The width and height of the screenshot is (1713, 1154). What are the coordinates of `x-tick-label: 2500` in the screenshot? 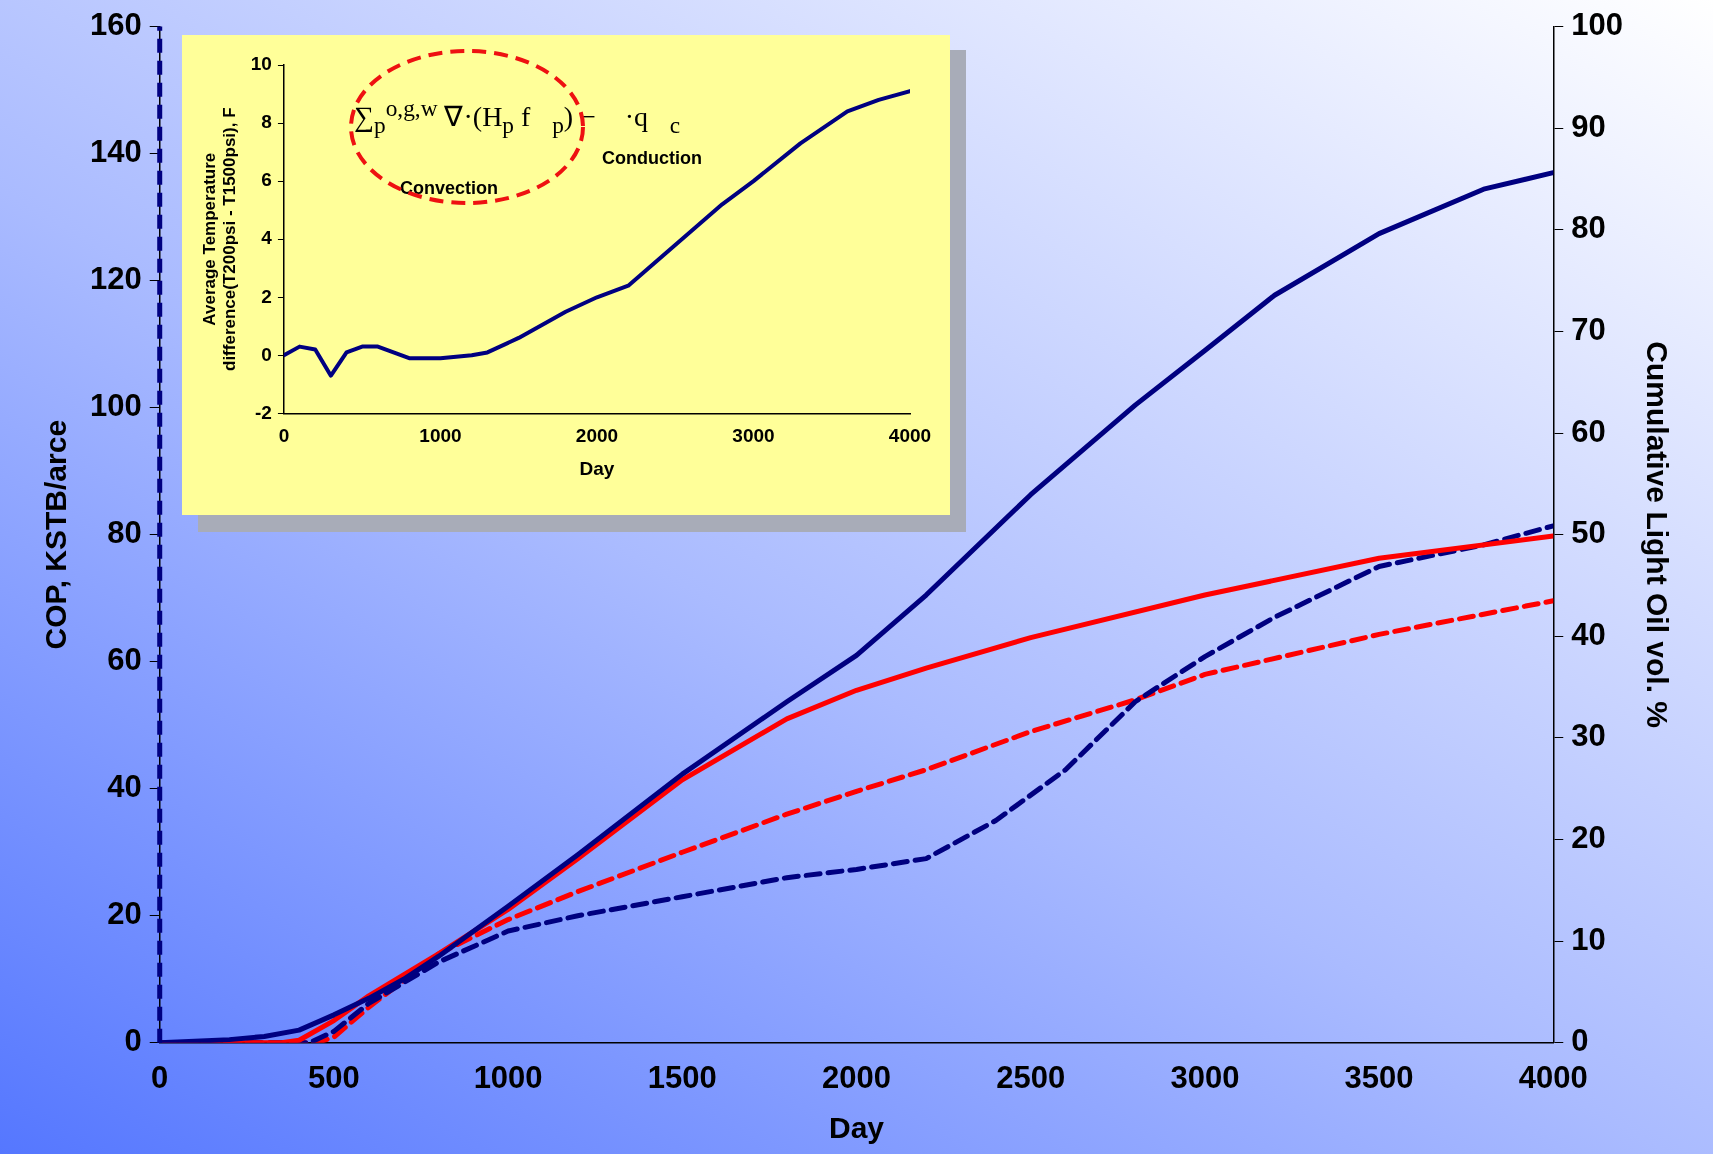 It's located at (1031, 1077).